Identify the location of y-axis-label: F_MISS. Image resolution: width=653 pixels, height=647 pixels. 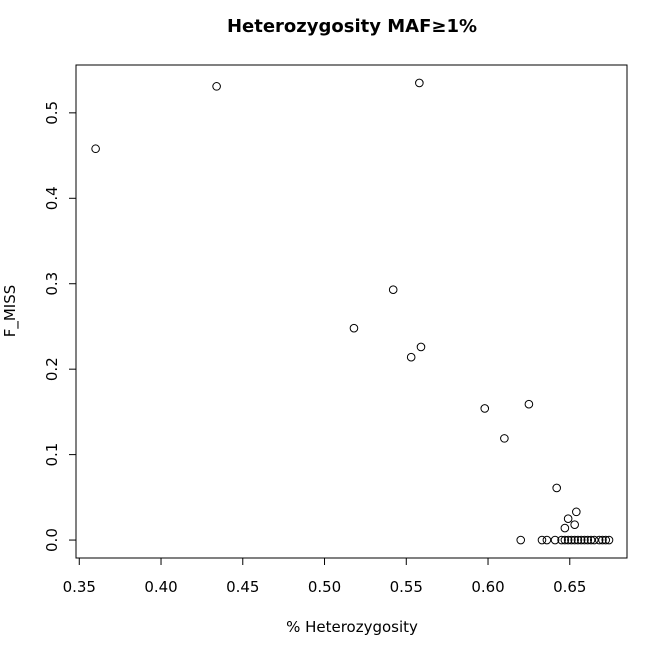
(10, 311).